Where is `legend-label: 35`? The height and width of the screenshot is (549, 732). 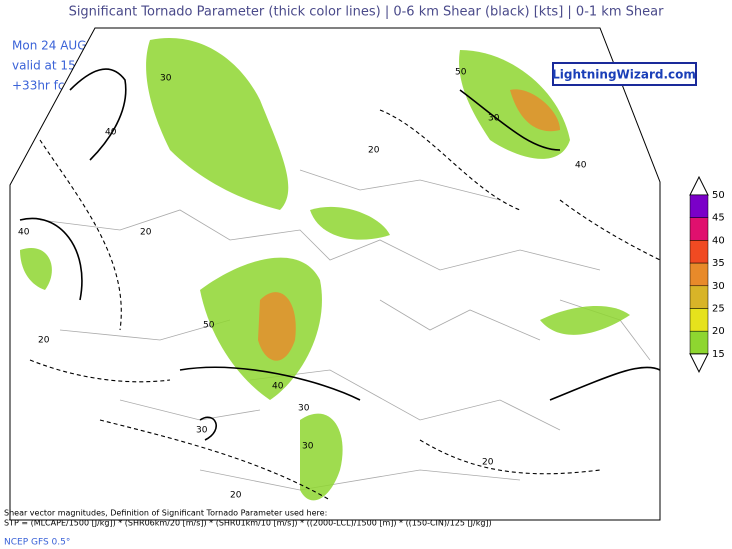 legend-label: 35 is located at coordinates (718, 263).